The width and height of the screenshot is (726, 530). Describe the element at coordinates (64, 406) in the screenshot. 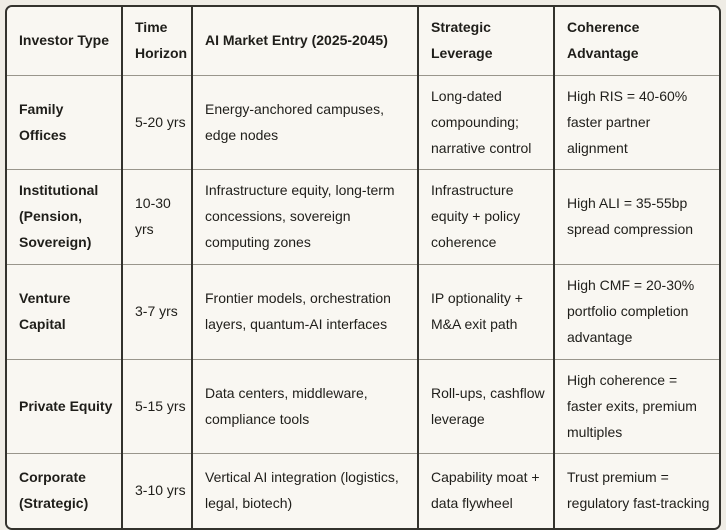

I see `cell-investor-type: Private Equity` at that location.